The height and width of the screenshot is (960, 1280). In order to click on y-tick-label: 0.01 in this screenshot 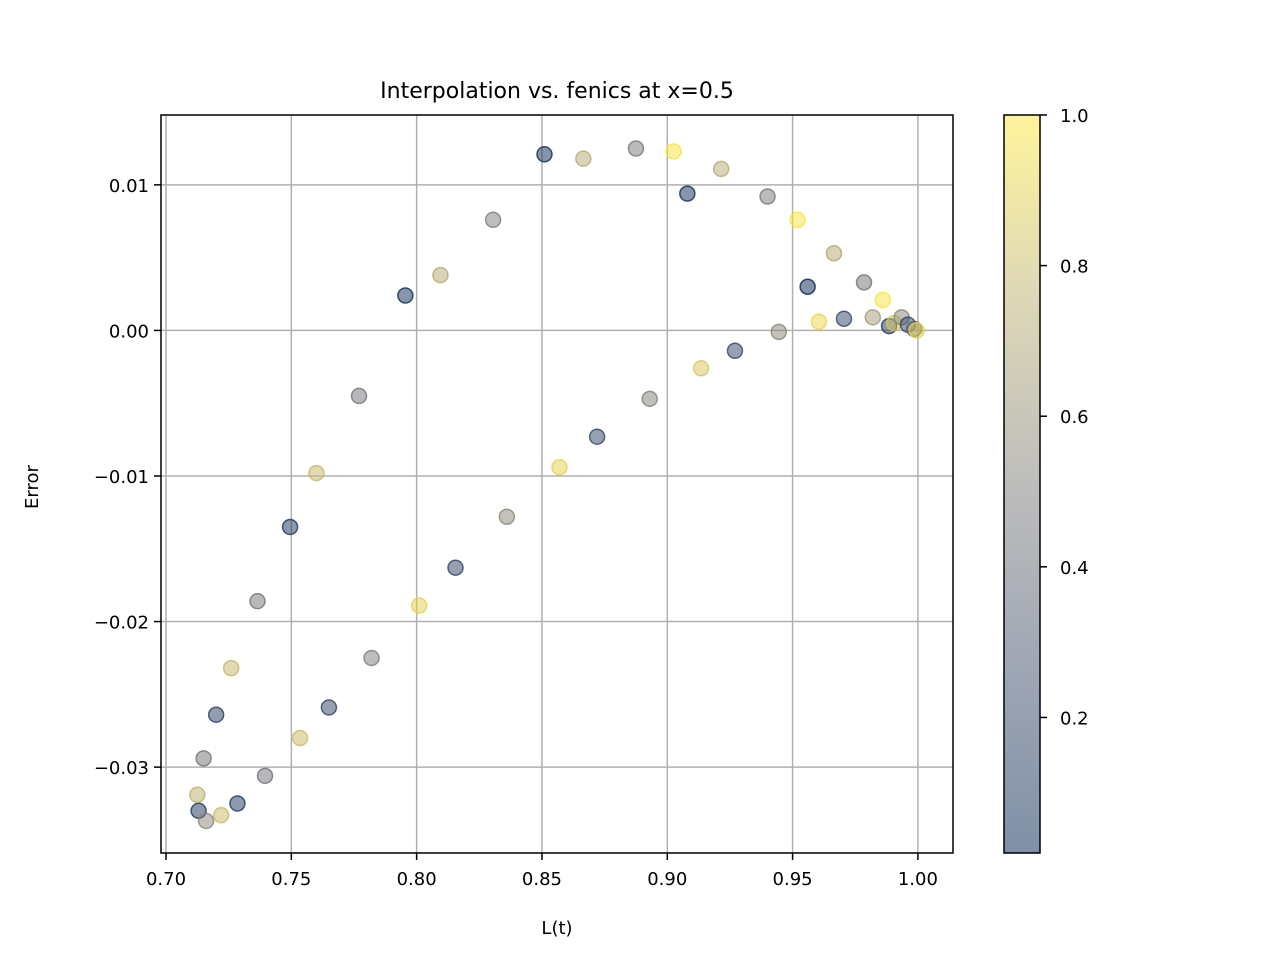, I will do `click(129, 186)`.